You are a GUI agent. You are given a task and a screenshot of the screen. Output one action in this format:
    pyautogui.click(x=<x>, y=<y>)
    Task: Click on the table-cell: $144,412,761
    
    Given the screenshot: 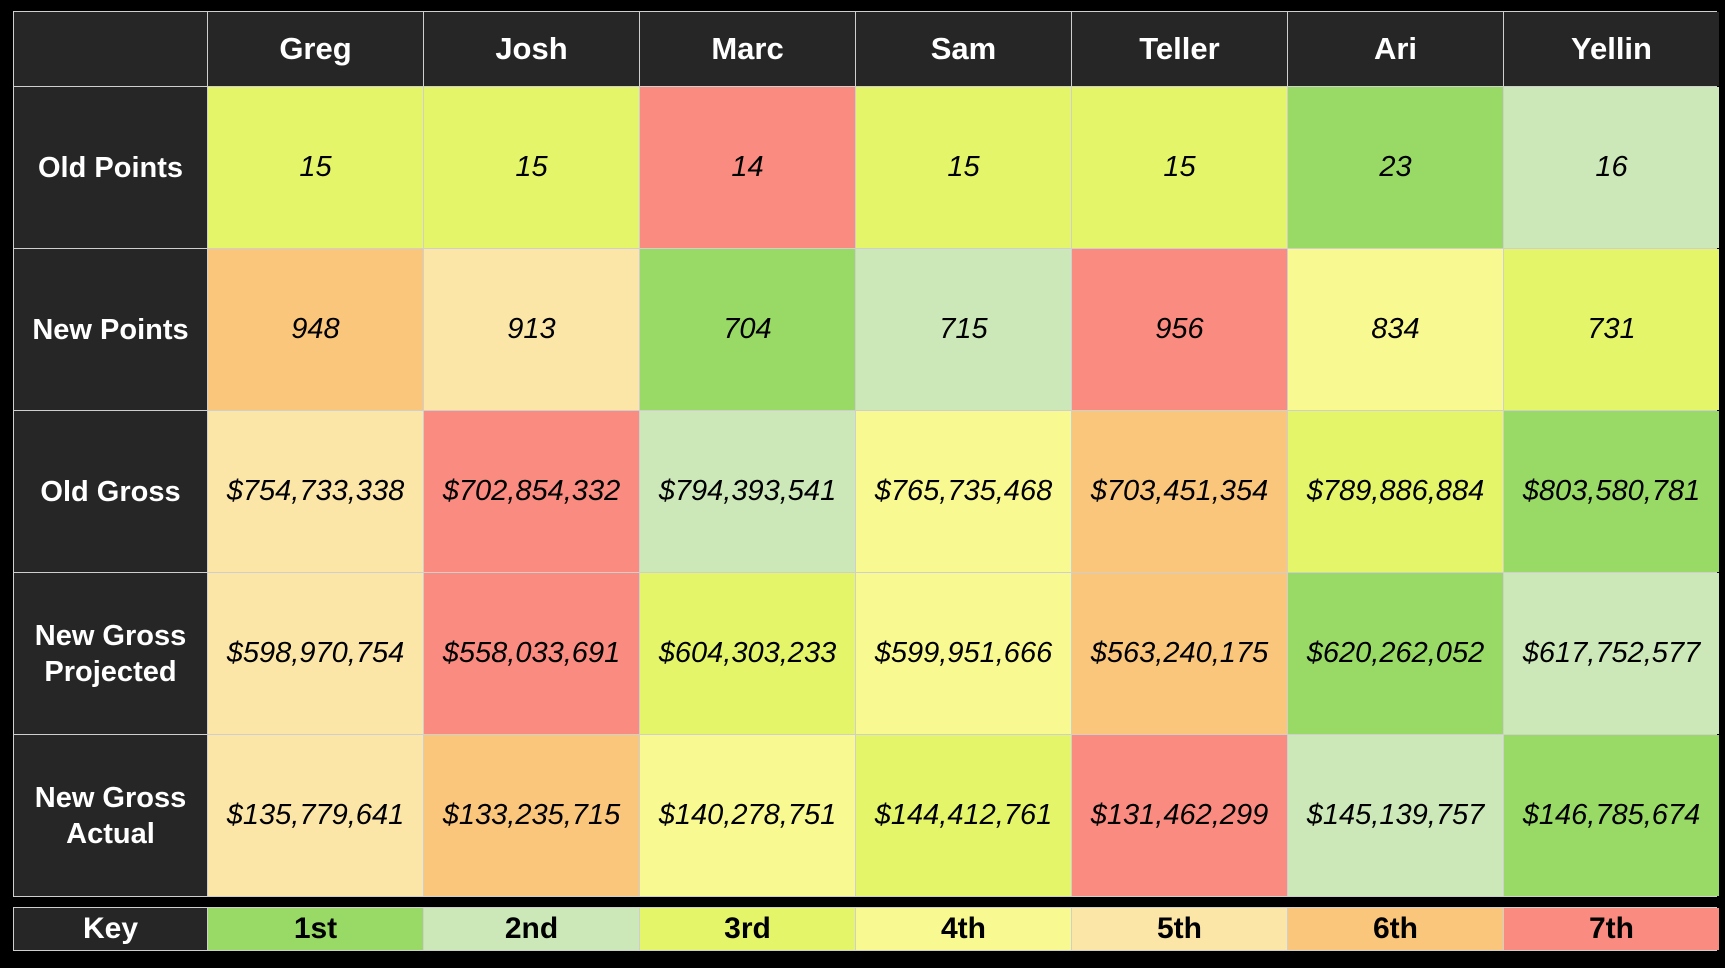 What is the action you would take?
    pyautogui.click(x=963, y=815)
    